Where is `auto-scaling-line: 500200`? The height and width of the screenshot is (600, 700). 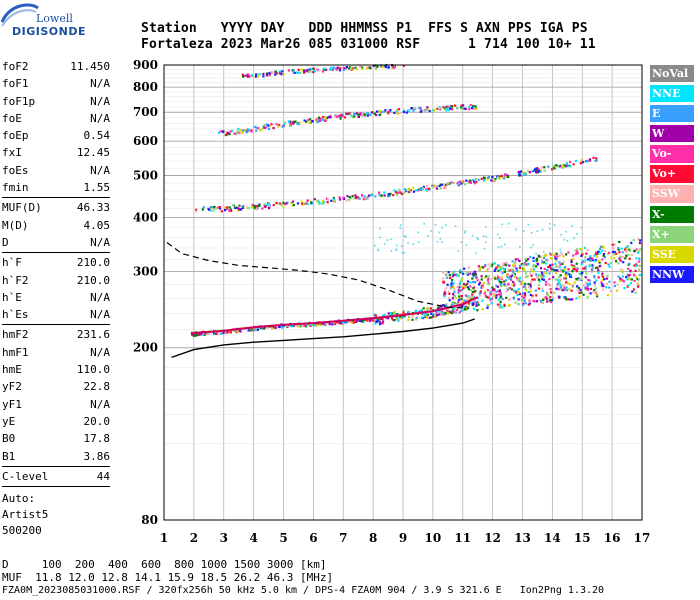 auto-scaling-line: 500200 is located at coordinates (22, 531).